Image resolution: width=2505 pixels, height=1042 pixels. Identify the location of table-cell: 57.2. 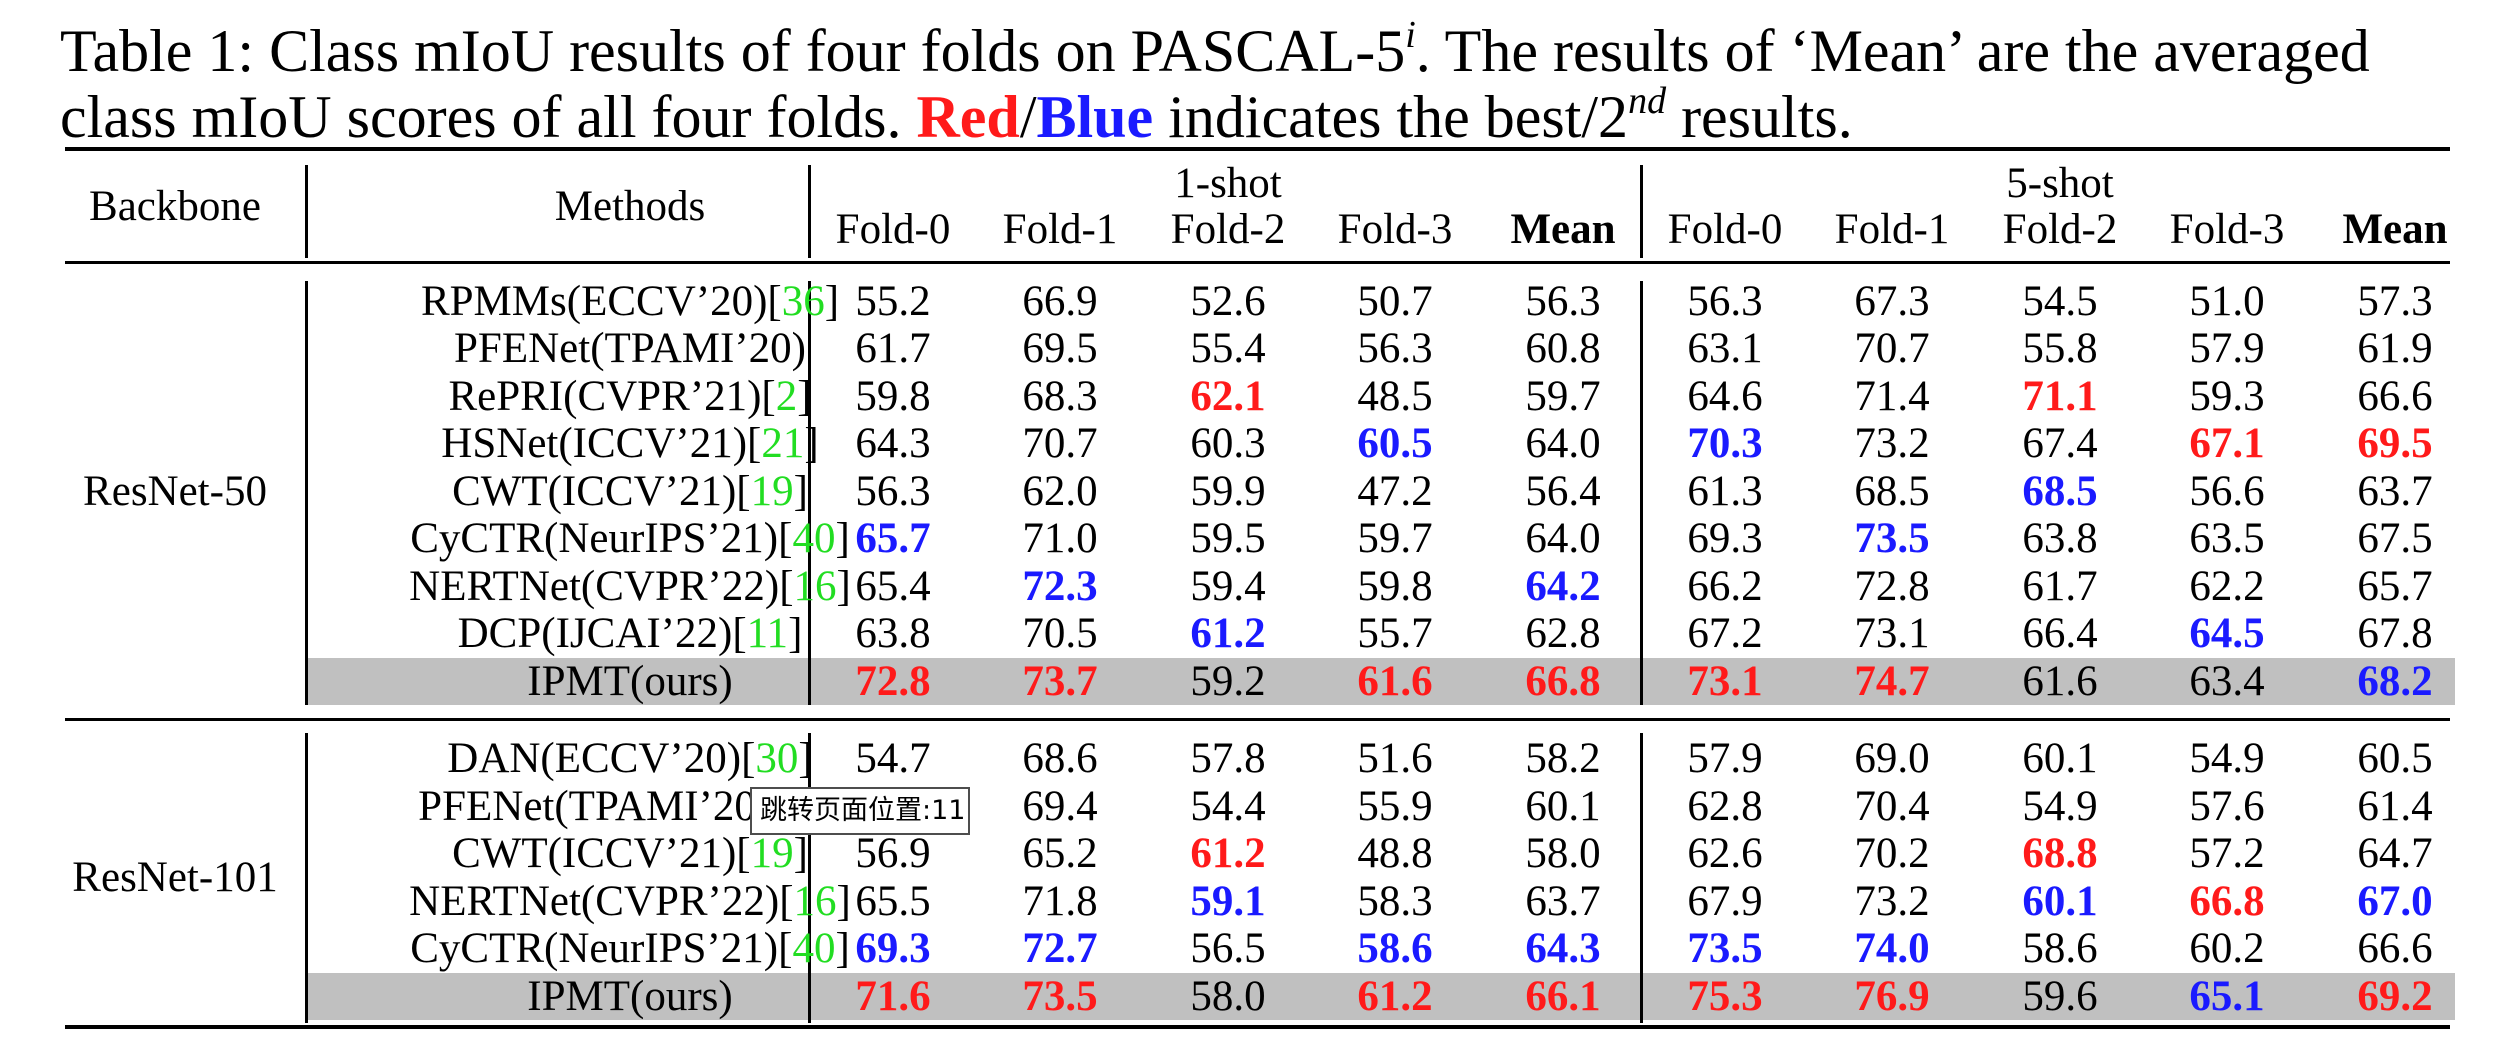
(2227, 853).